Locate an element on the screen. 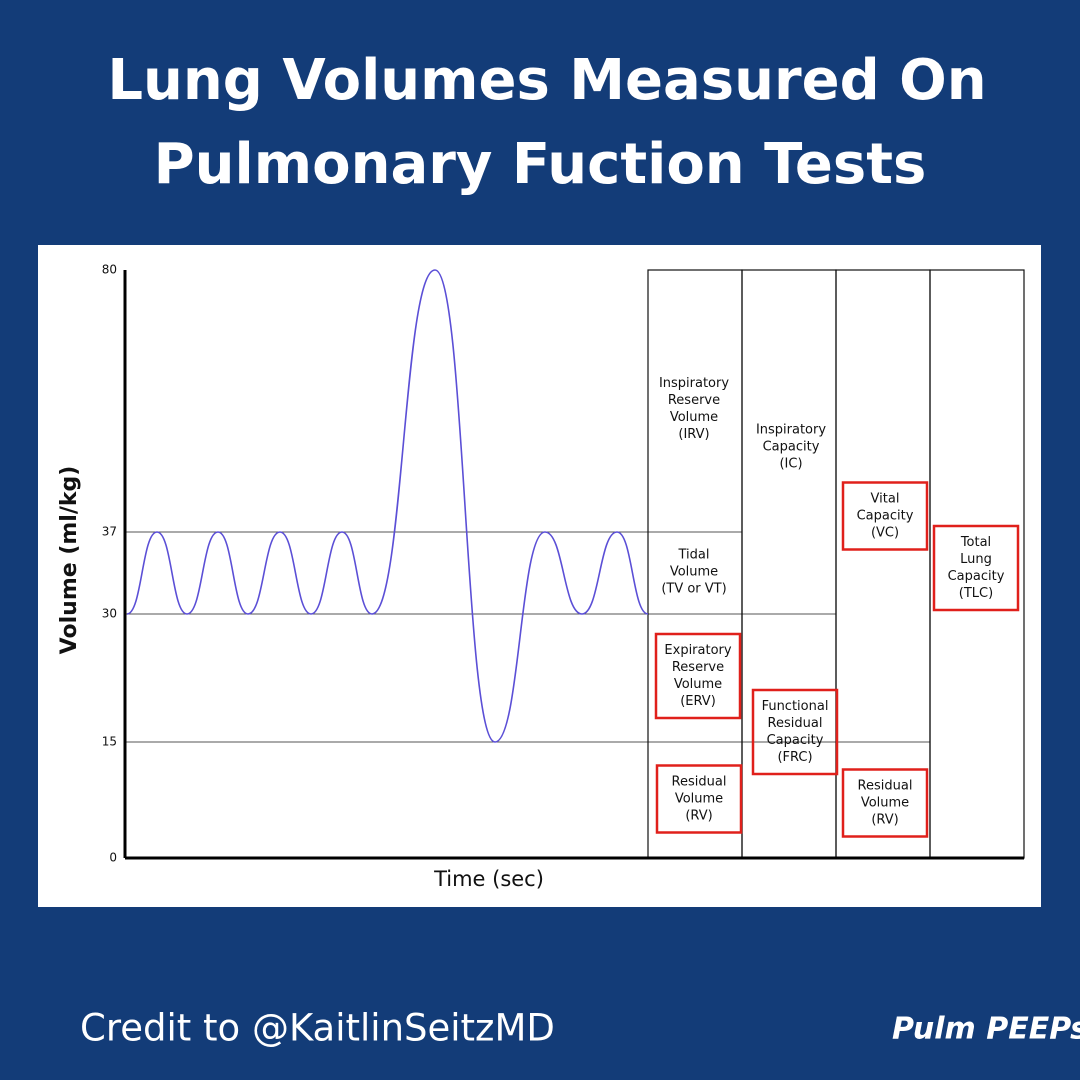 This screenshot has height=1080, width=1080. annotation-text: (VC) is located at coordinates (885, 533).